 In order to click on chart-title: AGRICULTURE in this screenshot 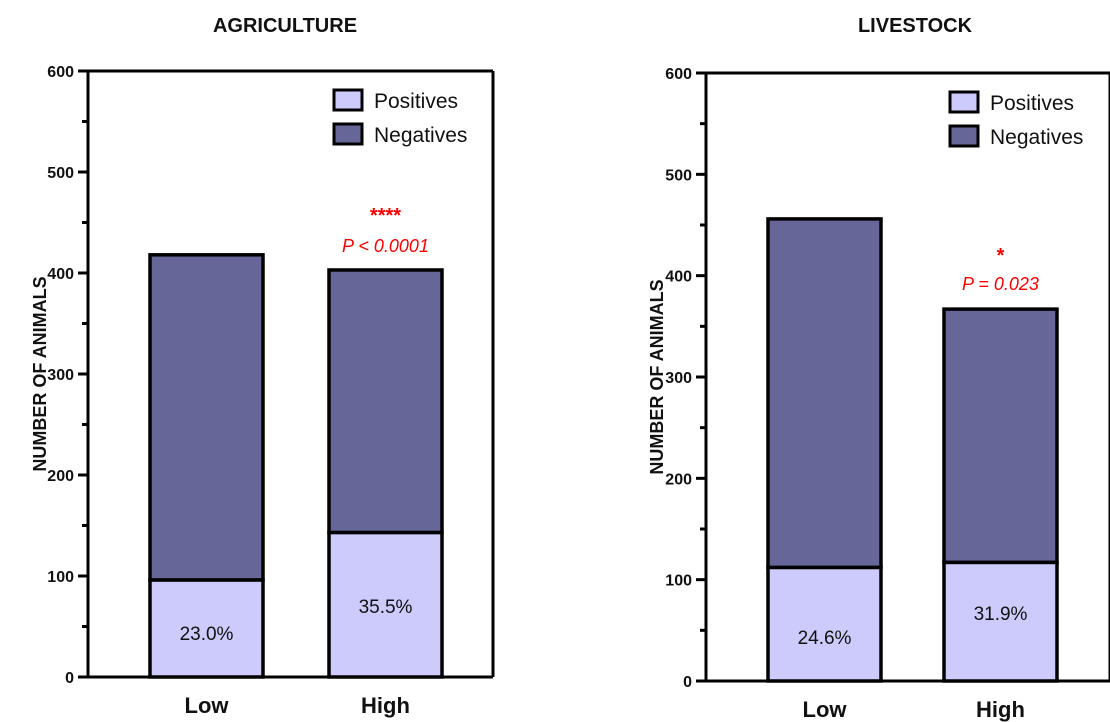, I will do `click(285, 26)`.